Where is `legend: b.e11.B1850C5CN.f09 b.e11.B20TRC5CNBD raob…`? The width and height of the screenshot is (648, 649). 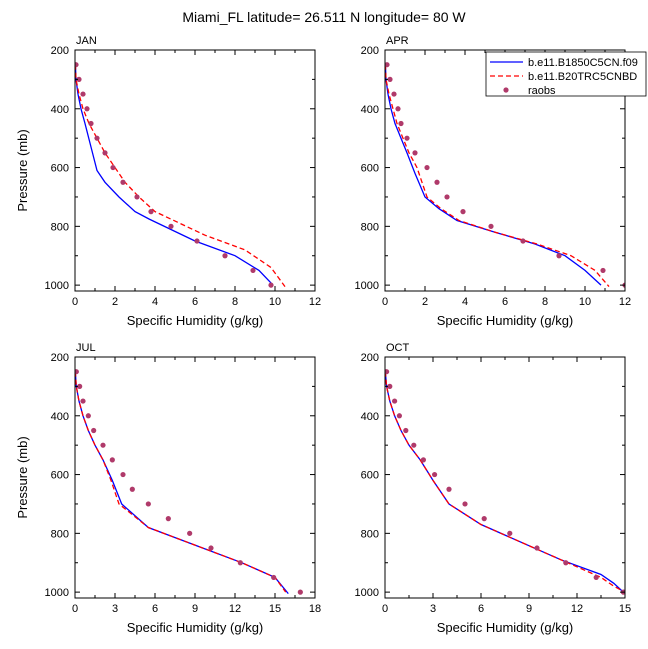 legend: b.e11.B1850C5CN.f09 b.e11.B20TRC5CNBD raob… is located at coordinates (566, 74).